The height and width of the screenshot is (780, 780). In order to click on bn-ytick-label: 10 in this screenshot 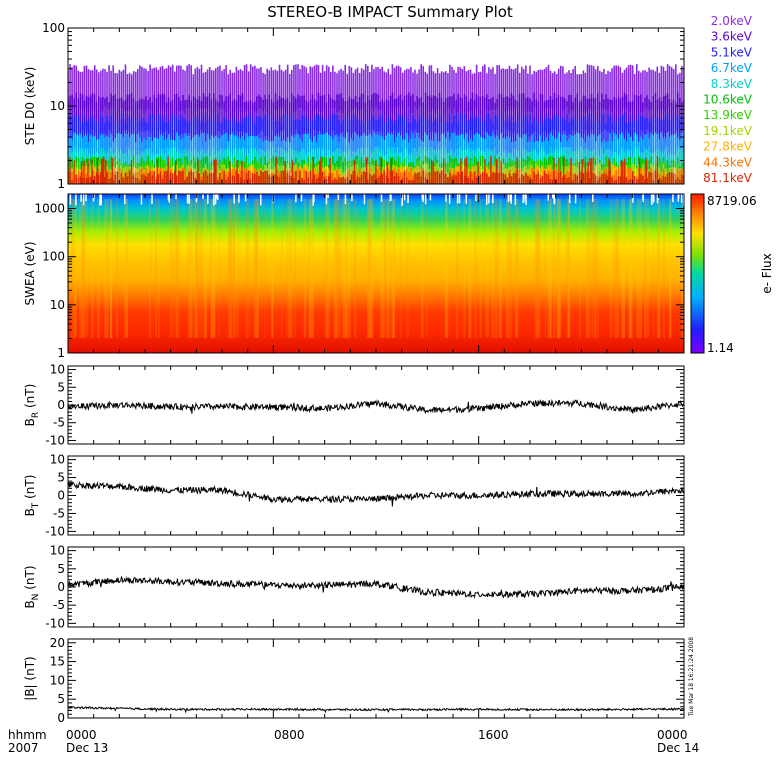, I will do `click(57, 551)`.